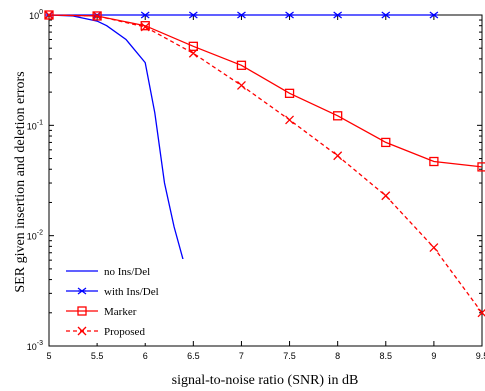  I want to click on legend-label: Proposed, so click(124, 332).